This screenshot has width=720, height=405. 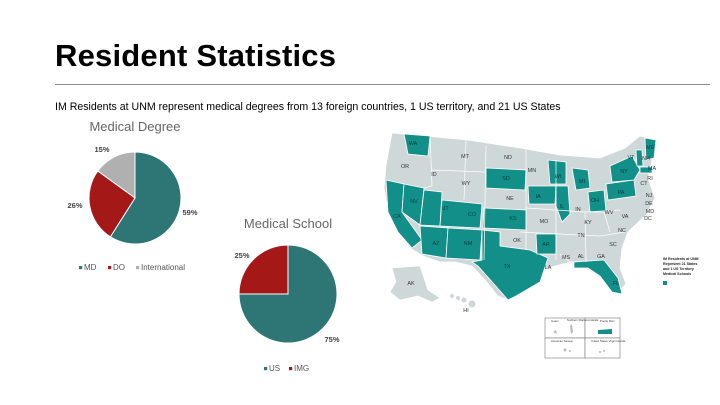 What do you see at coordinates (163, 267) in the screenshot?
I see `legend-label: International` at bounding box center [163, 267].